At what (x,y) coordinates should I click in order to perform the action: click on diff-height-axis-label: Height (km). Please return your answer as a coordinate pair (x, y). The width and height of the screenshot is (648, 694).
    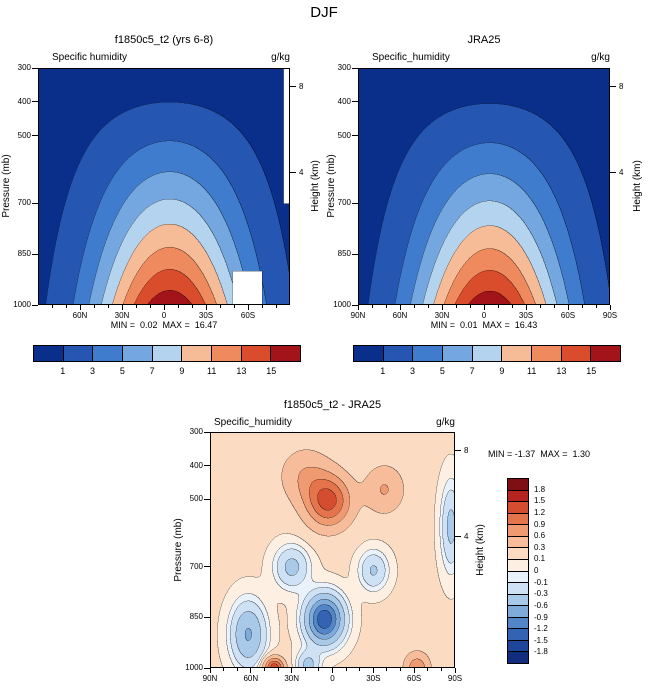
    Looking at the image, I should click on (480, 550).